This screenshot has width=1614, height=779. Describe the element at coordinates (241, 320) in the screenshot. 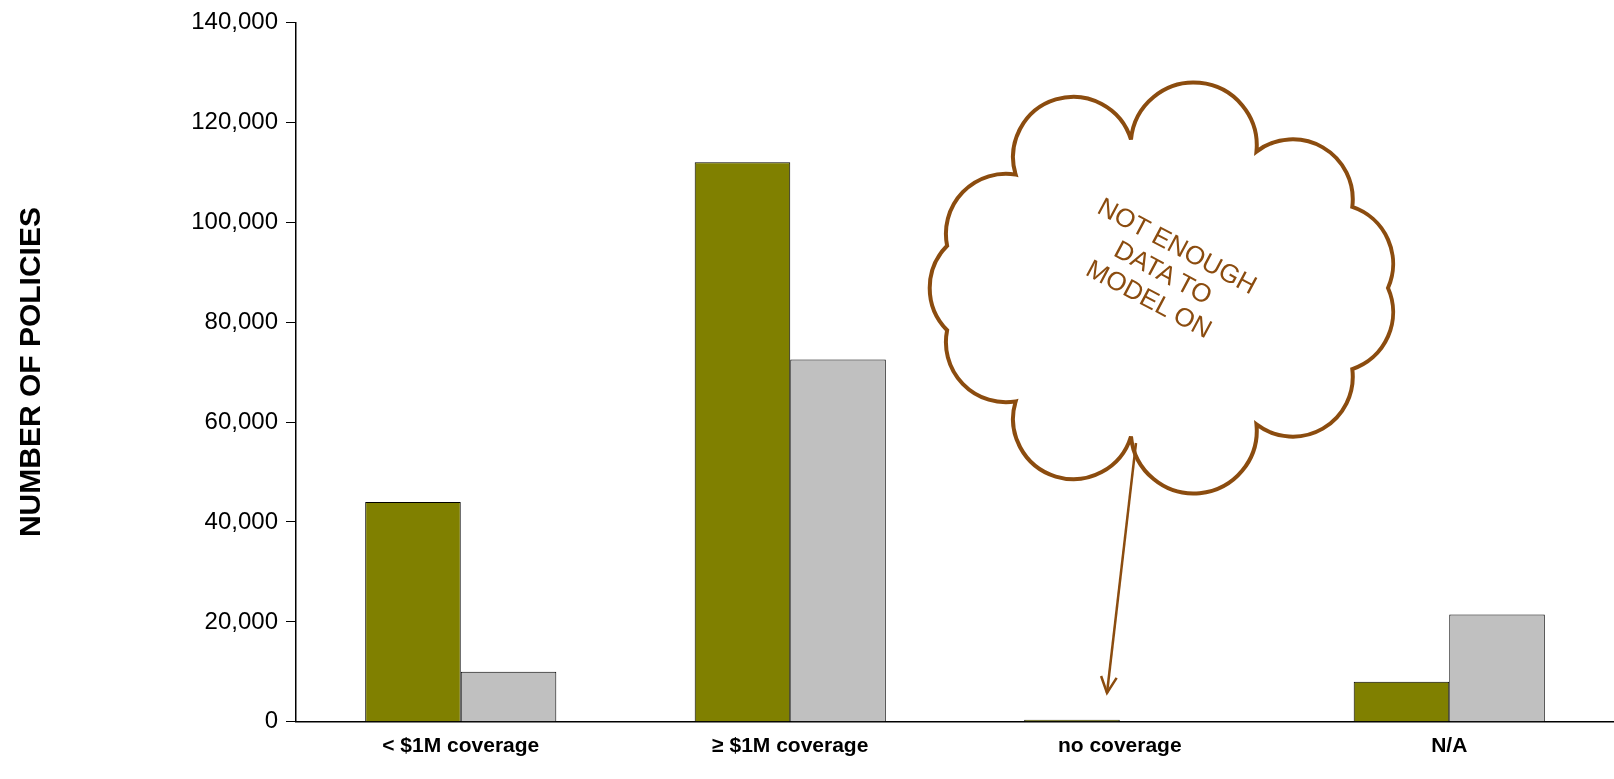

I see `y-tick-label: 80,000` at that location.